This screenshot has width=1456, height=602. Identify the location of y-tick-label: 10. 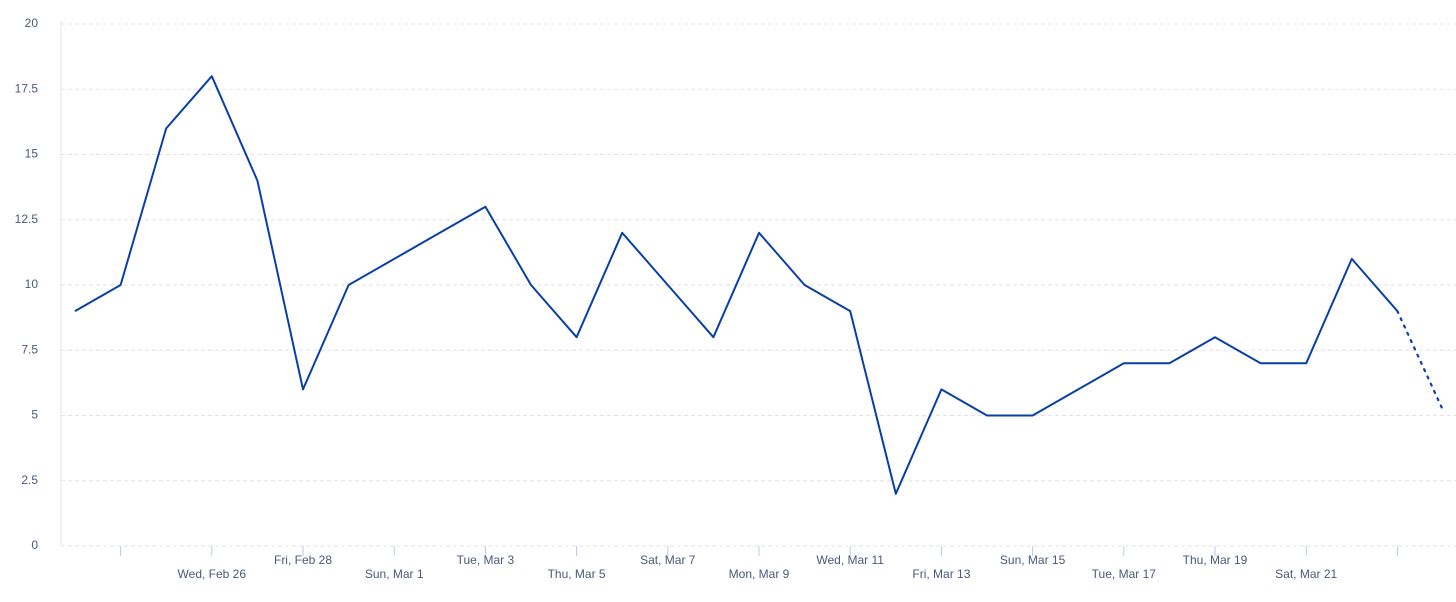
(32, 284).